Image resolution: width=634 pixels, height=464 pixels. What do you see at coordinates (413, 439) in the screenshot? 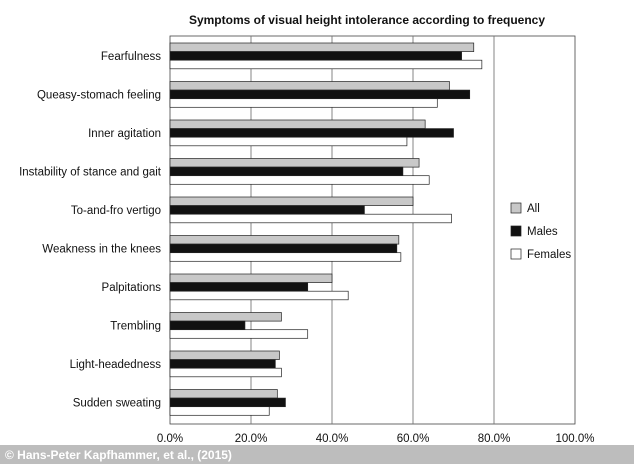
I see `x-tick-label: 60.0%` at bounding box center [413, 439].